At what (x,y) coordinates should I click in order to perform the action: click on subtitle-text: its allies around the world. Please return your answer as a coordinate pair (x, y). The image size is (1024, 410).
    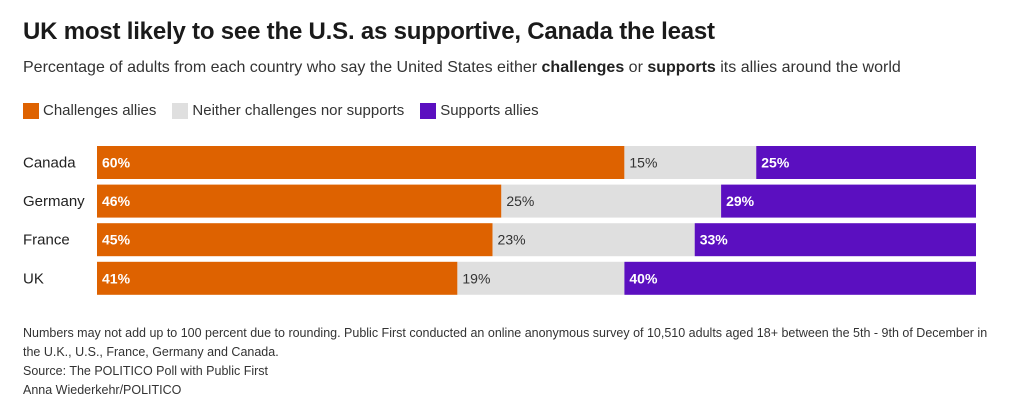
    Looking at the image, I should click on (808, 67).